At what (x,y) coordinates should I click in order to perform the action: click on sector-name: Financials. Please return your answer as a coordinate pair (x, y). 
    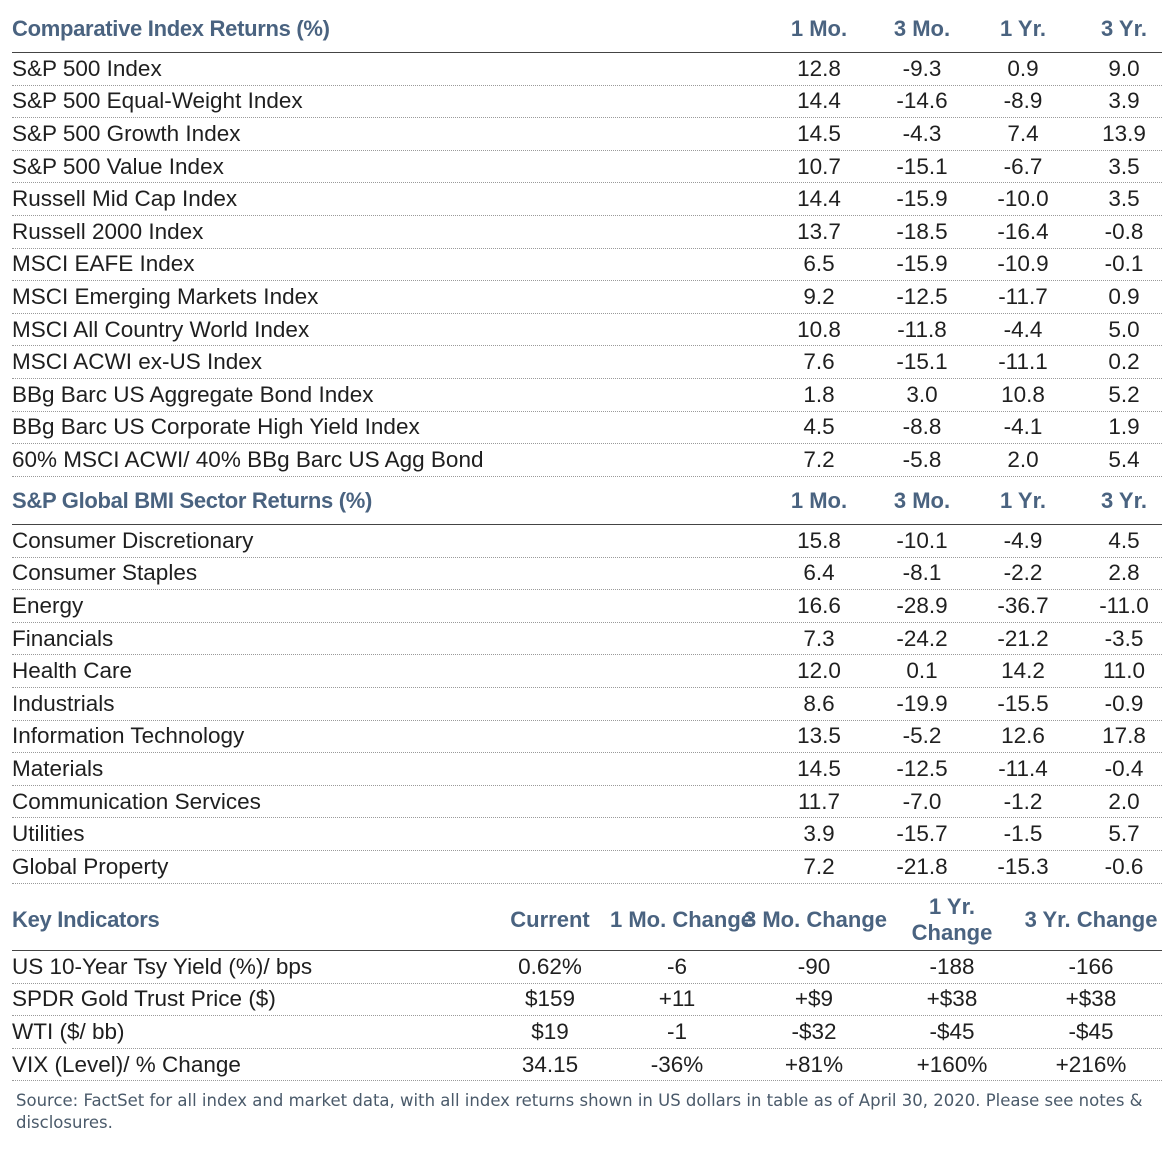
    Looking at the image, I should click on (63, 638).